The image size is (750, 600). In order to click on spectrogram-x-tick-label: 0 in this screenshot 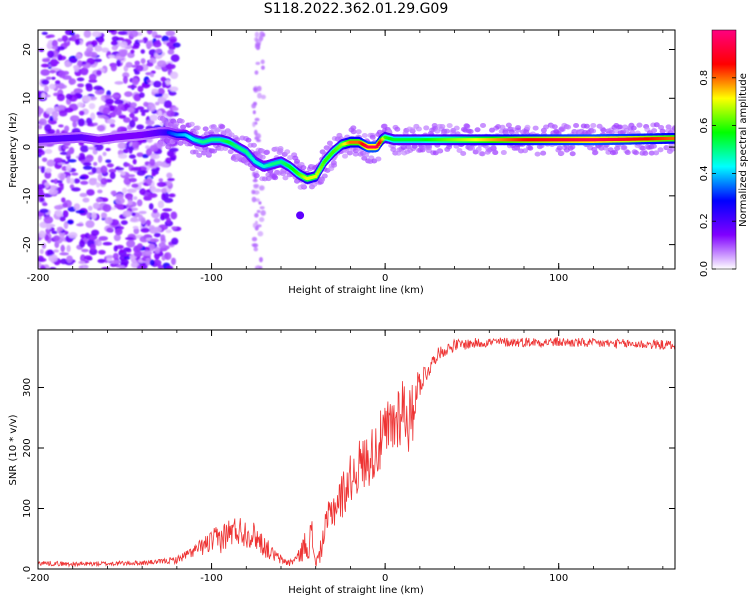, I will do `click(385, 278)`.